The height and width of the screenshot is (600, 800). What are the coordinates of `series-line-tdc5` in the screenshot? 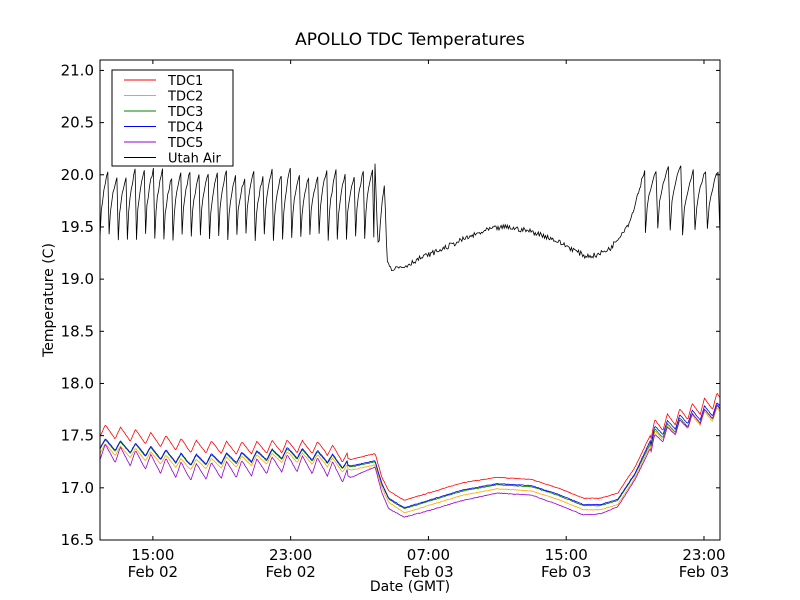 It's located at (410, 461).